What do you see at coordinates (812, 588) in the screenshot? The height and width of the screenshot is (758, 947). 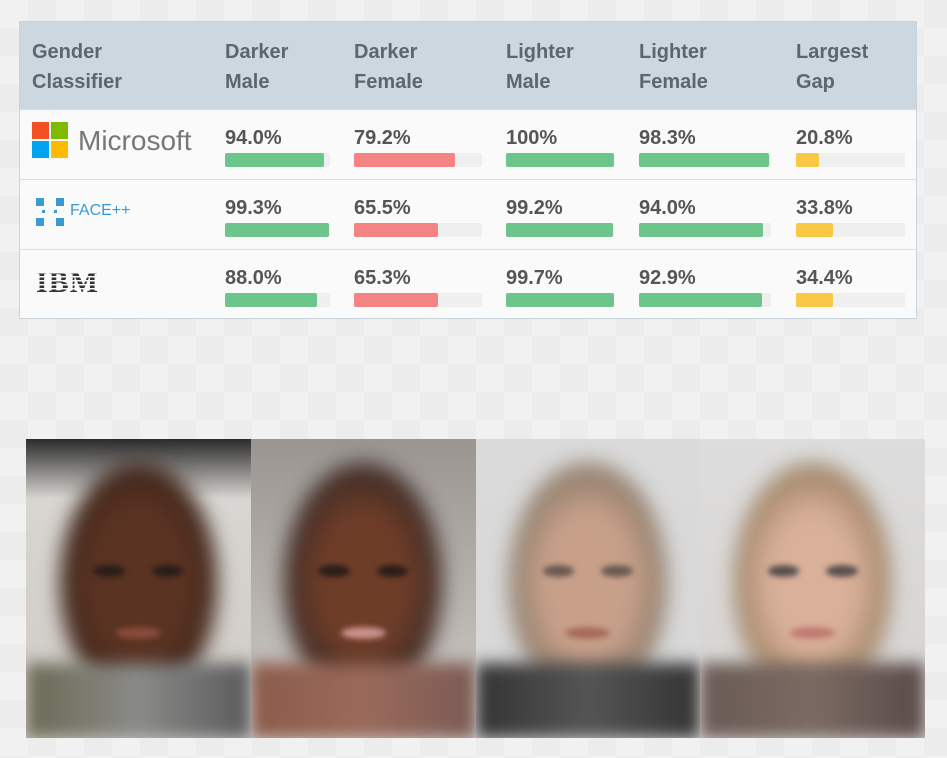 I see `face-lighter-female` at bounding box center [812, 588].